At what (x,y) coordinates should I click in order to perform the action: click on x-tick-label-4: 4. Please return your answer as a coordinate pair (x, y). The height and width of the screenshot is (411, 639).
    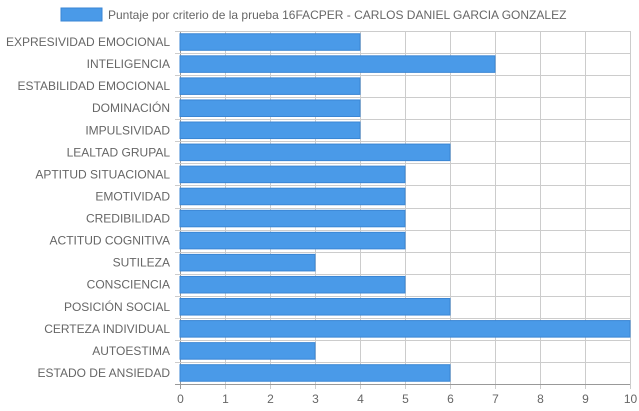
    Looking at the image, I should click on (360, 399).